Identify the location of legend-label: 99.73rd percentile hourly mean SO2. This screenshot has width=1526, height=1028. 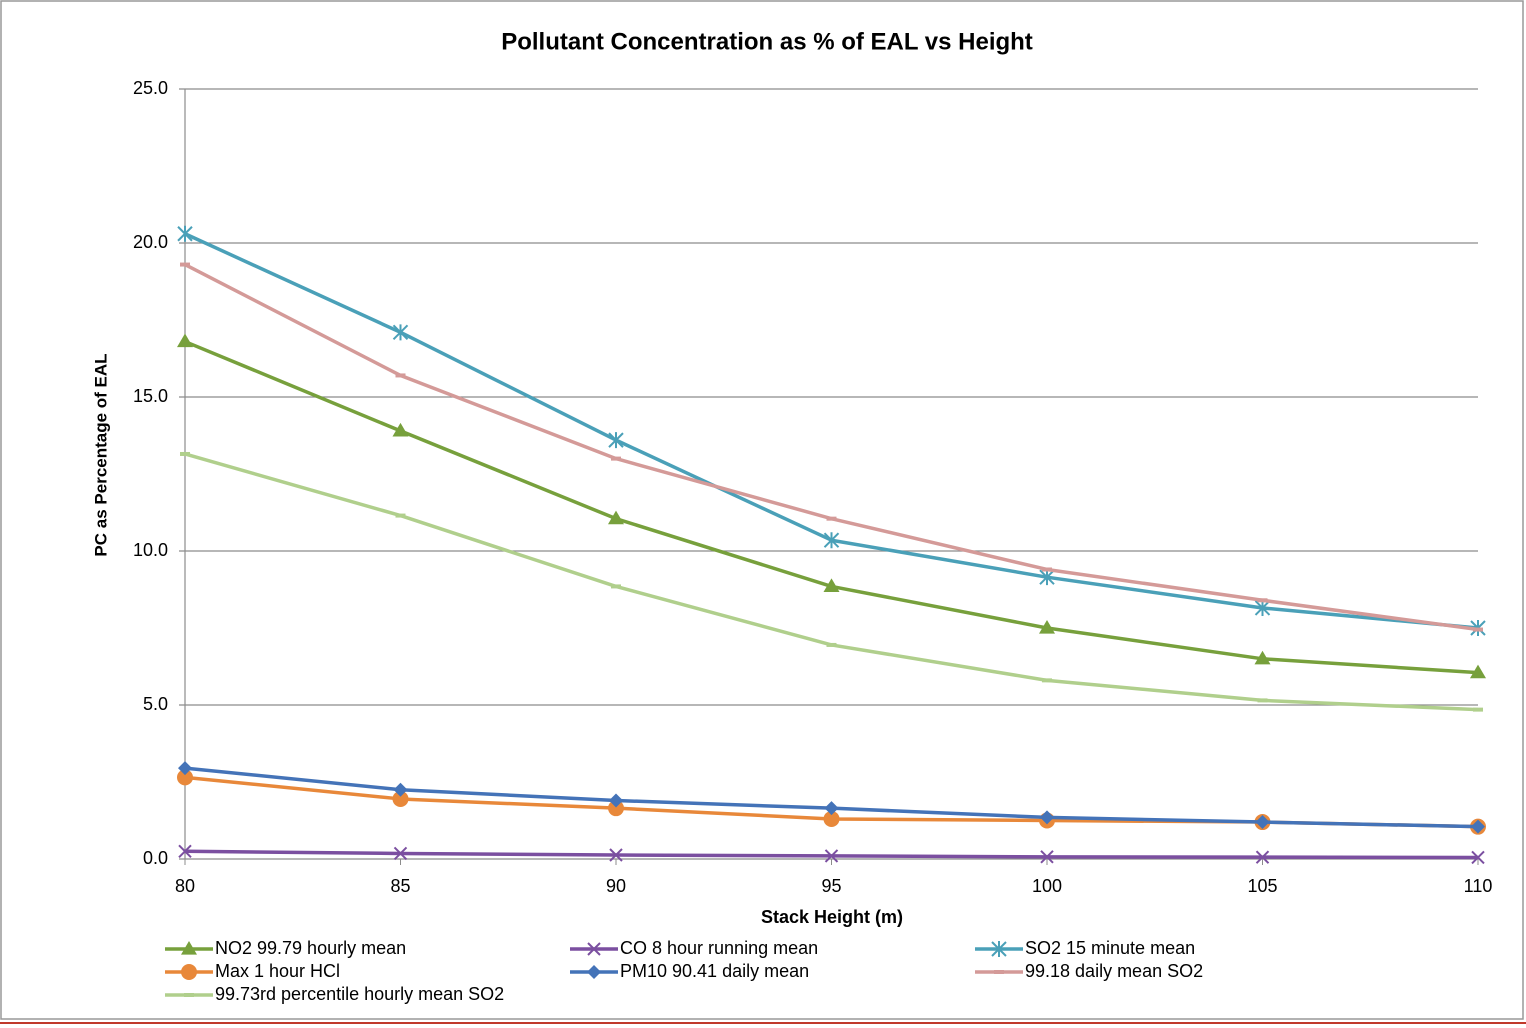
(359, 994).